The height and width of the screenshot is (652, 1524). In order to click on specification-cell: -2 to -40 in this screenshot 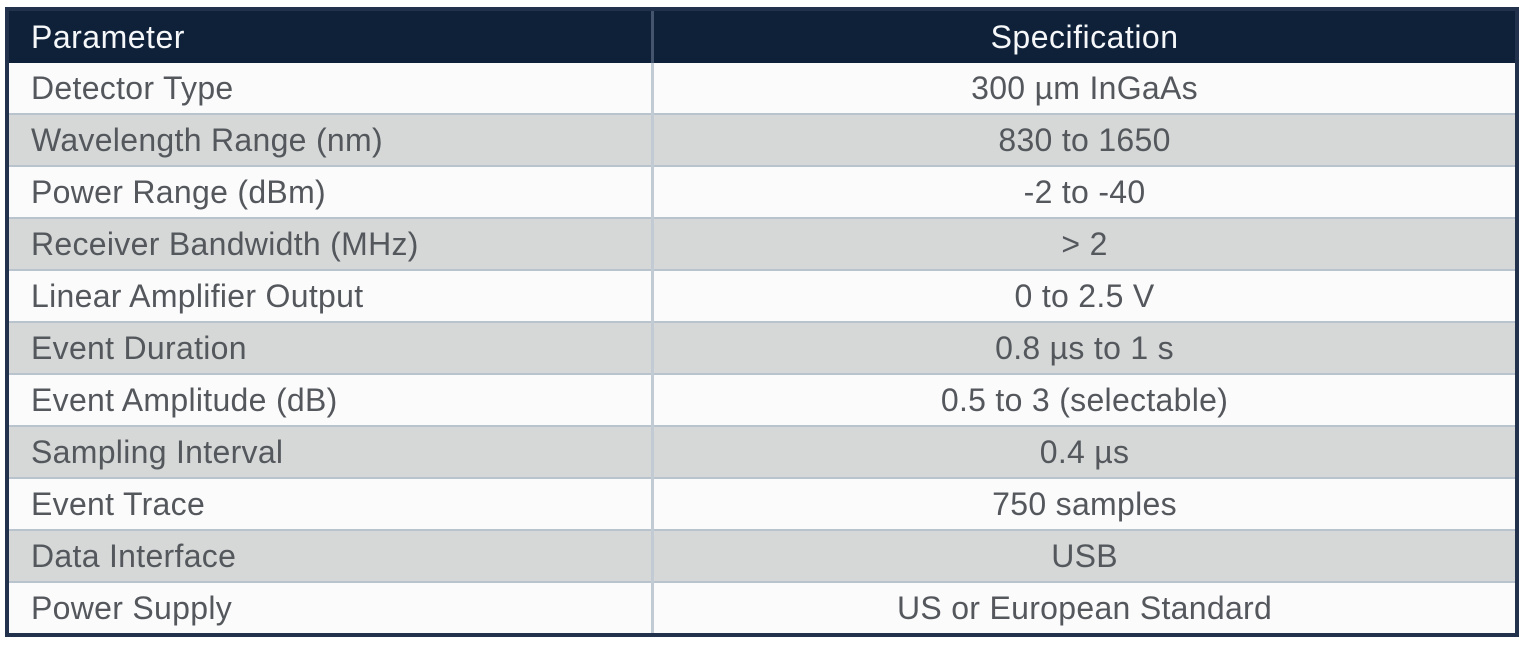, I will do `click(1084, 191)`.